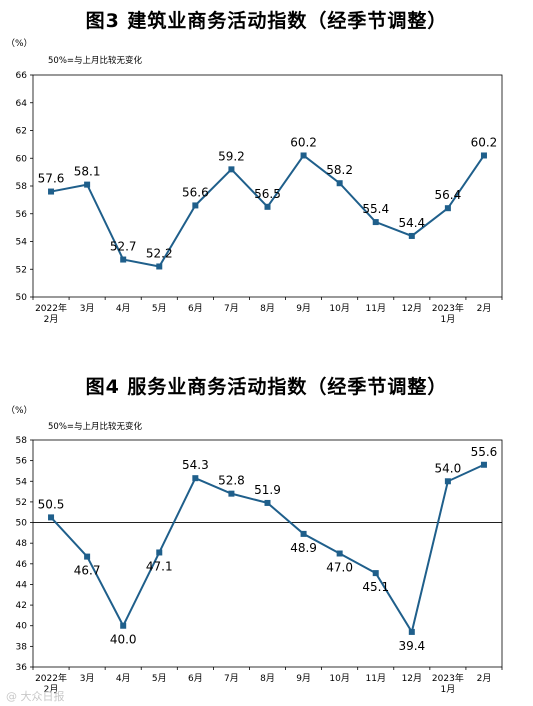 The image size is (533, 706). Describe the element at coordinates (484, 308) in the screenshot. I see `chart-1-x-tick-label: 2月` at that location.